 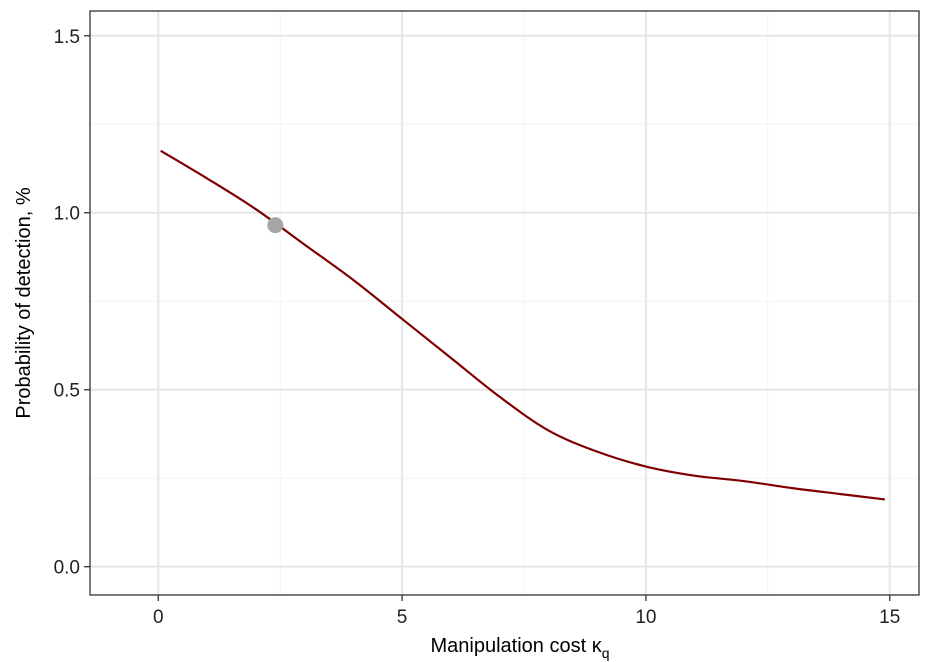 What do you see at coordinates (889, 617) in the screenshot?
I see `x-tick-label: 15` at bounding box center [889, 617].